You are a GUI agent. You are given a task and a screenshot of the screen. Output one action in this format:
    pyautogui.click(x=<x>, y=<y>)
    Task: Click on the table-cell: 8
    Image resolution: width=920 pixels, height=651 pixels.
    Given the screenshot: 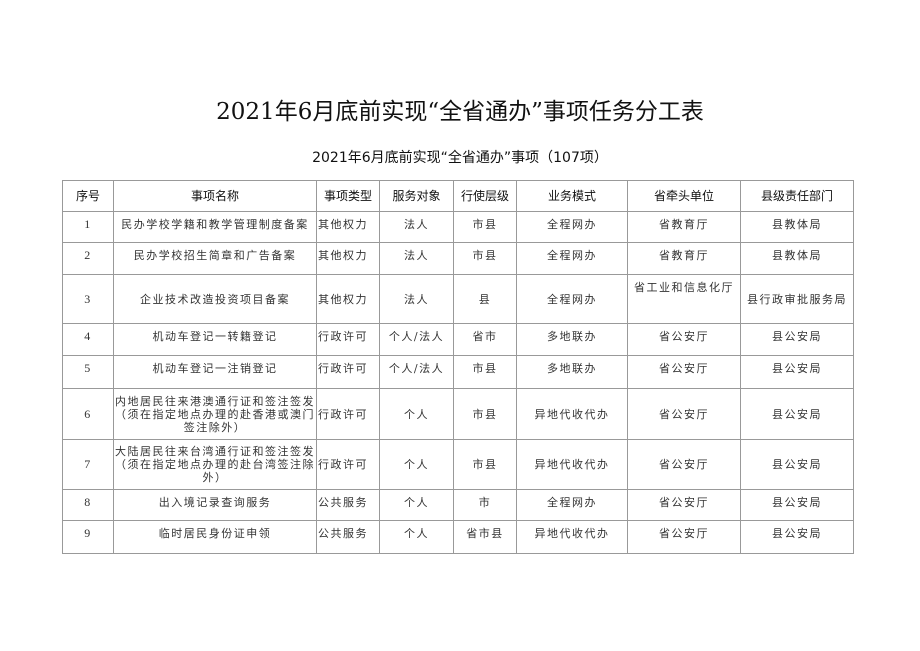 What is the action you would take?
    pyautogui.click(x=88, y=505)
    